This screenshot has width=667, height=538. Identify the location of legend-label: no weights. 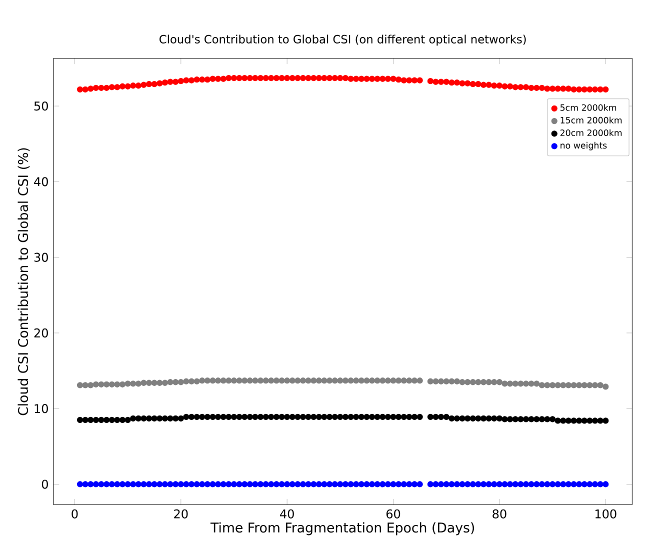
(583, 146).